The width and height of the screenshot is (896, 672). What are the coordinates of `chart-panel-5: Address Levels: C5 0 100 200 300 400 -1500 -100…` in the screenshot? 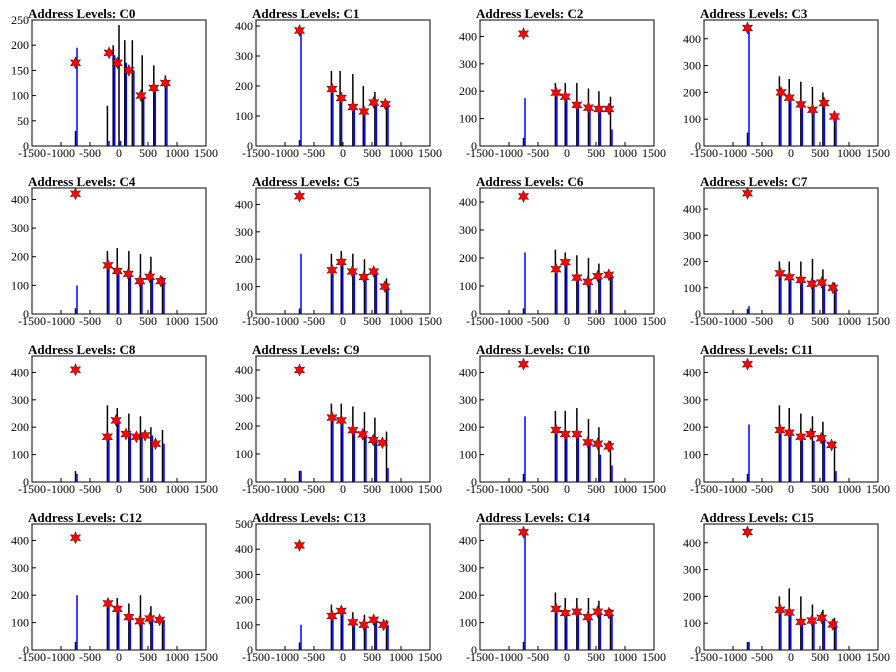 It's located at (336, 252).